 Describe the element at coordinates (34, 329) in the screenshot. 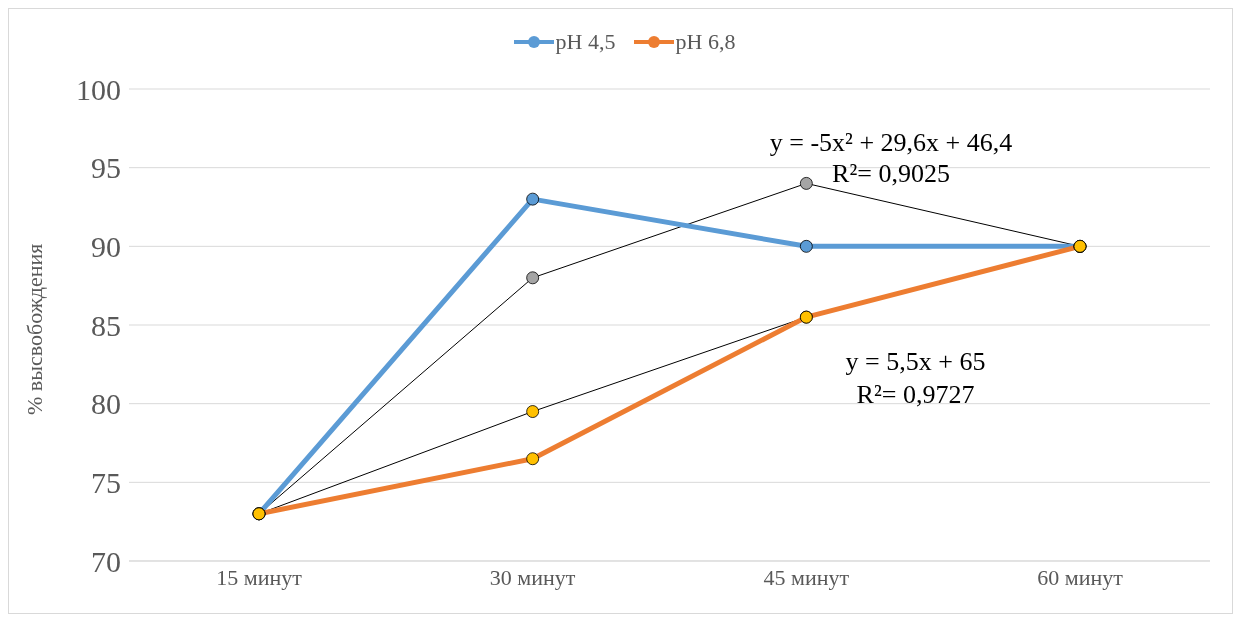

I see `y-axis-title: % высвобождения` at that location.